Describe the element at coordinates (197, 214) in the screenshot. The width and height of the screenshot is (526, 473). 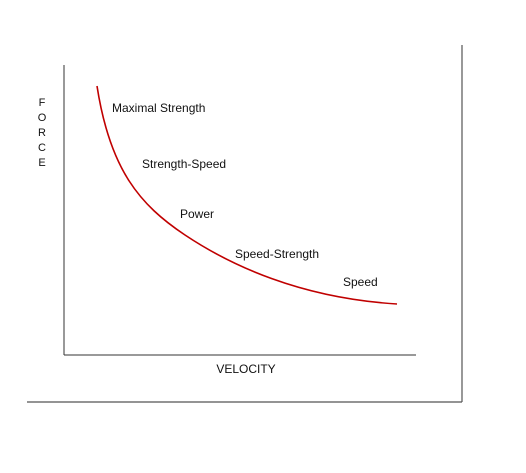
I see `region-label: Power` at that location.